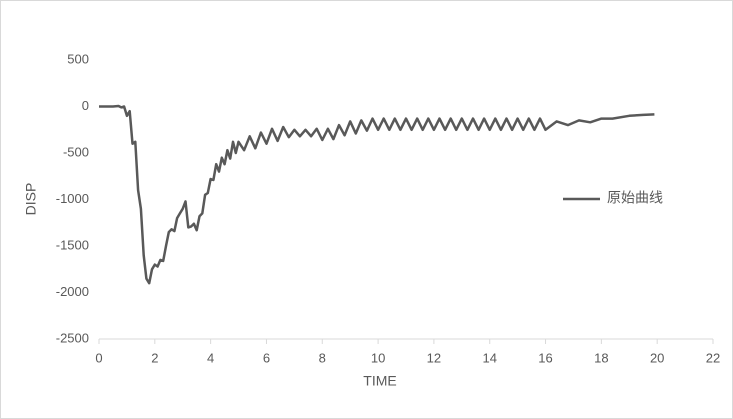  Describe the element at coordinates (76, 151) in the screenshot. I see `y-tick-label: -500` at that location.